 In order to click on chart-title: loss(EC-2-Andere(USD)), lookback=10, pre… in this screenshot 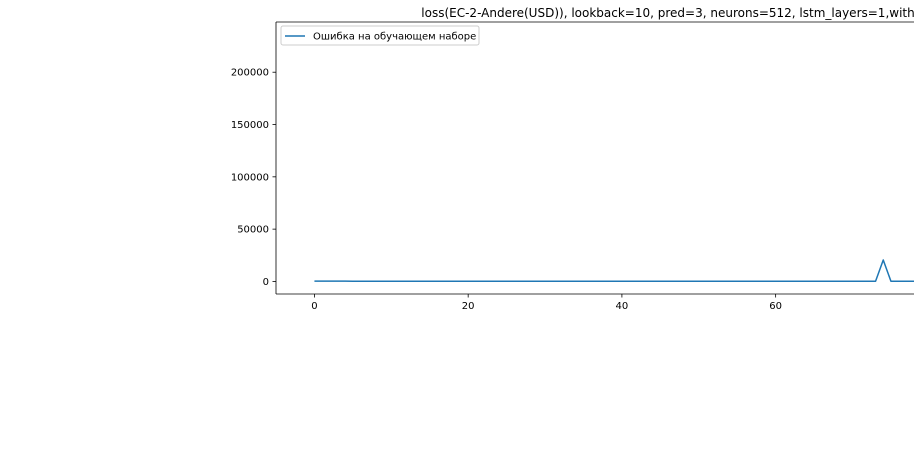, I will do `click(667, 13)`.